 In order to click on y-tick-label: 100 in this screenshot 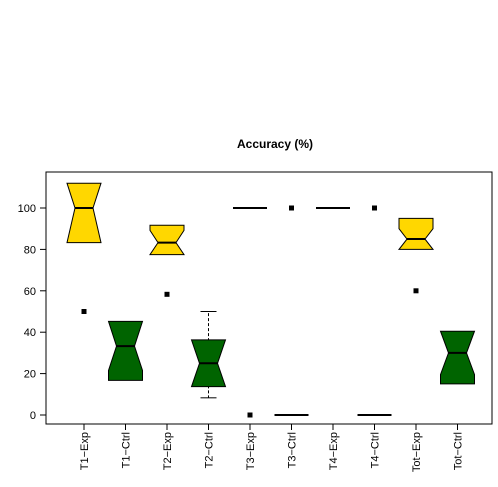, I will do `click(27, 209)`.